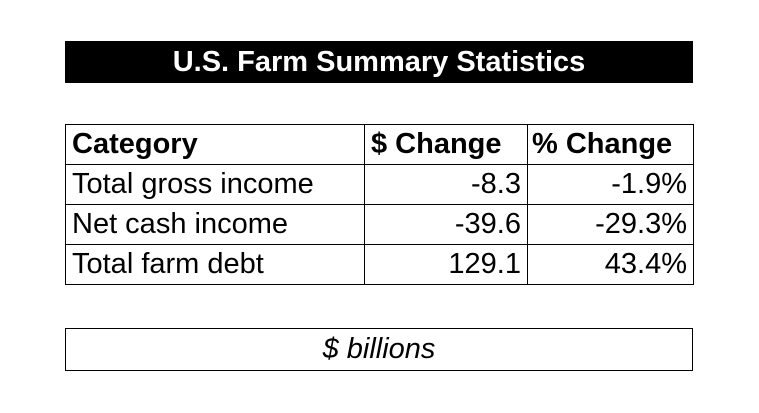 The height and width of the screenshot is (413, 759). What do you see at coordinates (379, 62) in the screenshot?
I see `page-title: U.S. Farm Summary Statistics` at bounding box center [379, 62].